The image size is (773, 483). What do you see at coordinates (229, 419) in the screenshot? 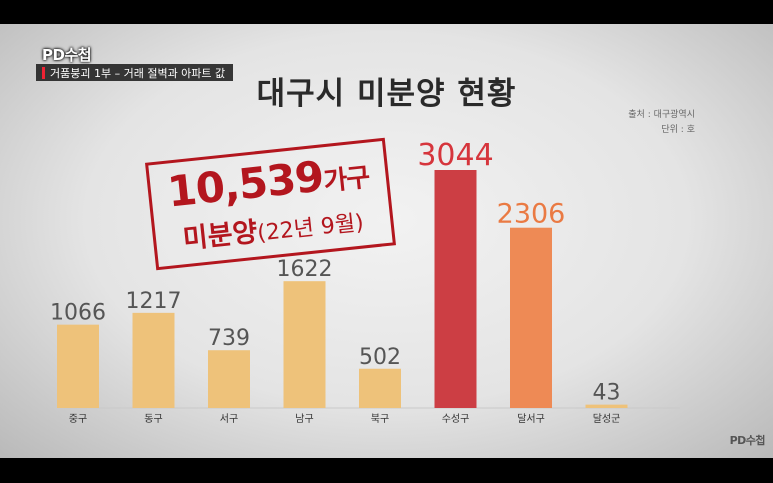
I see `category-label-3: 서구` at bounding box center [229, 419].